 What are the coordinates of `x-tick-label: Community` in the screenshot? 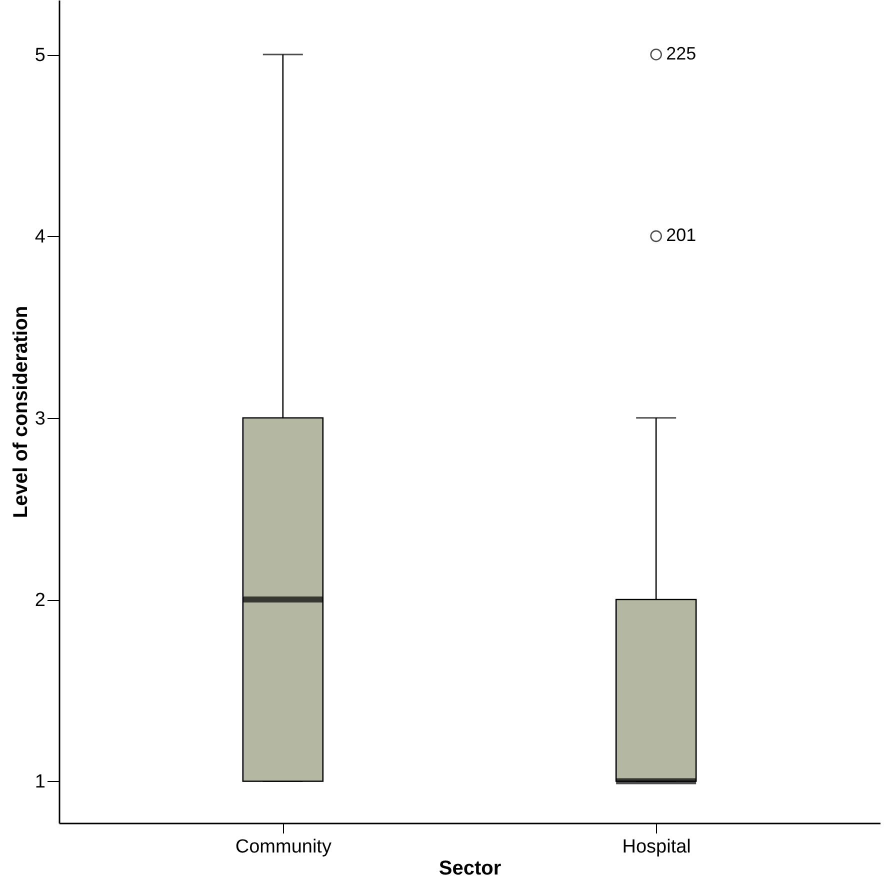 It's located at (283, 847).